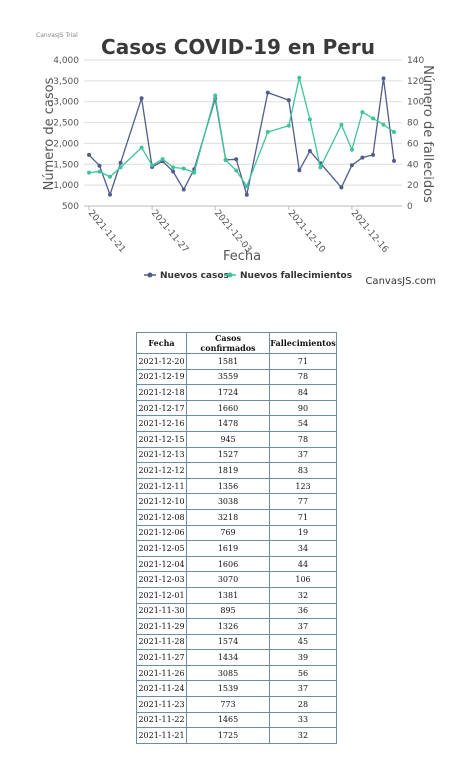 This screenshot has width=470, height=772. I want to click on table-row: 2021-12-15 945 78, so click(236, 439).